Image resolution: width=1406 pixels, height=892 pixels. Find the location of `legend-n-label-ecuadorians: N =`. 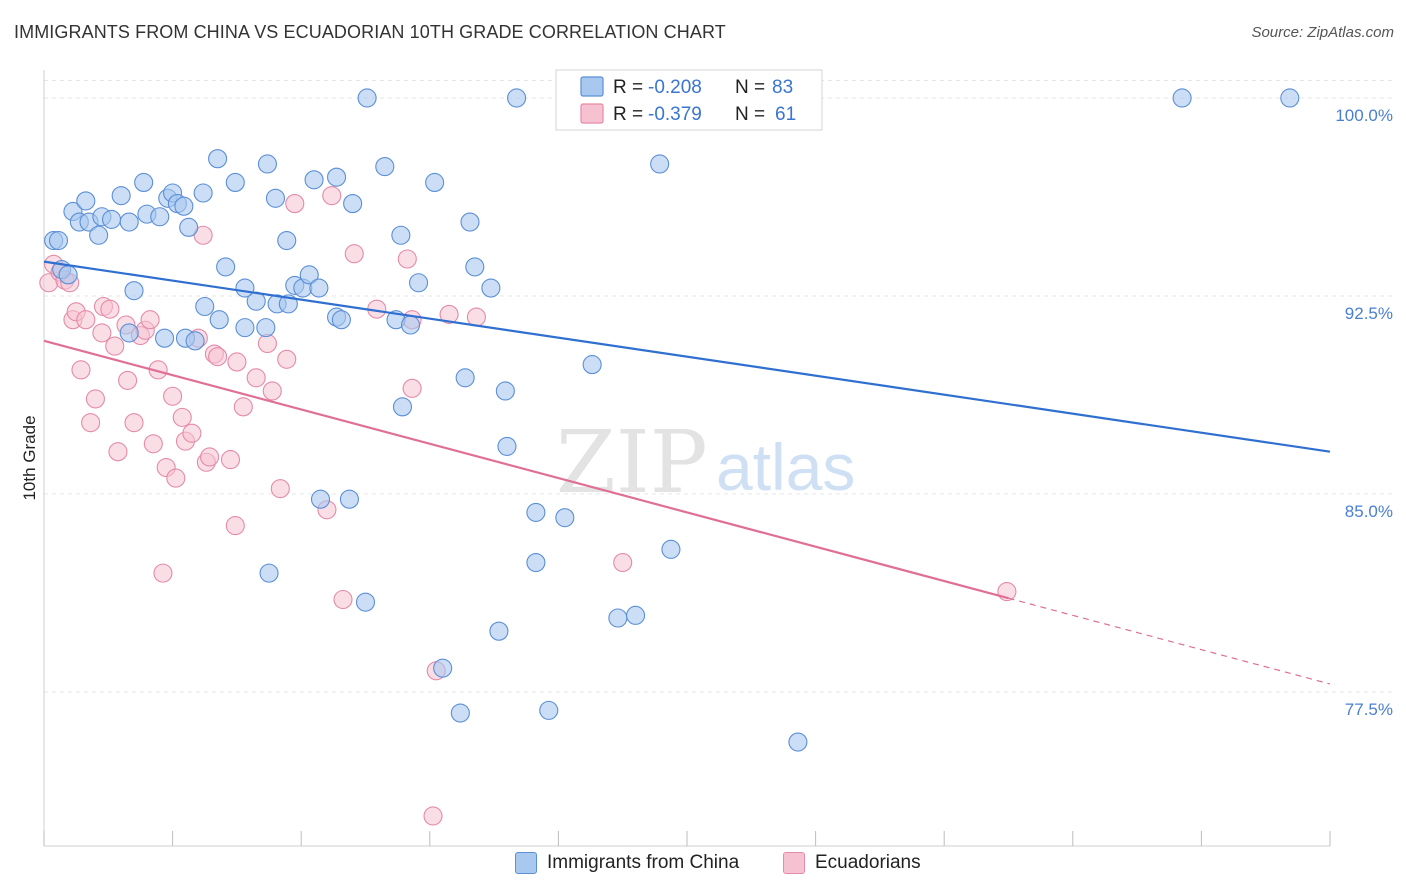

legend-n-label-ecuadorians: N = is located at coordinates (750, 114).